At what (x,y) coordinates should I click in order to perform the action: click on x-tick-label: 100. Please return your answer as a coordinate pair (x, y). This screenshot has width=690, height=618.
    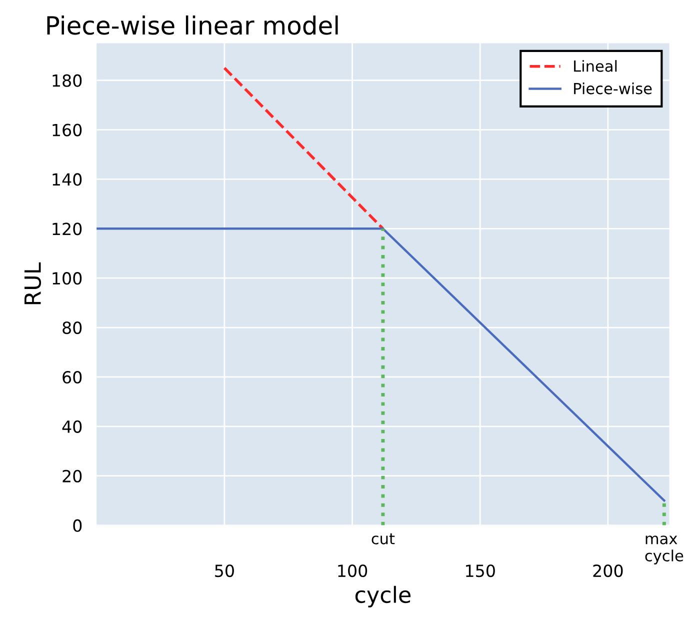
    Looking at the image, I should click on (353, 571).